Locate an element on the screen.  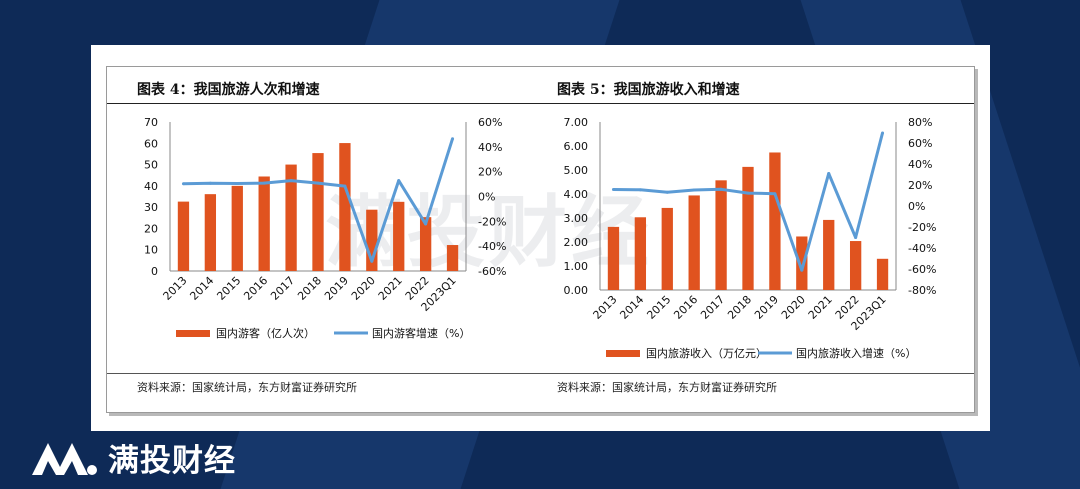
legend-bar-label: 国内游客（亿人次） is located at coordinates (265, 333).